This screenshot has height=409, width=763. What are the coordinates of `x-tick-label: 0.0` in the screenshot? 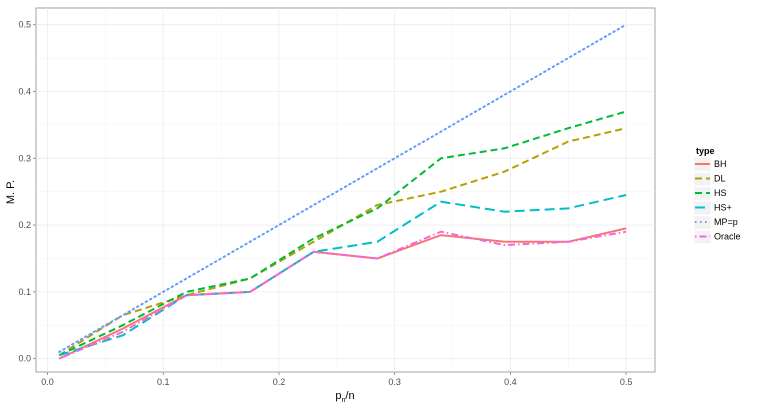 It's located at (47, 382).